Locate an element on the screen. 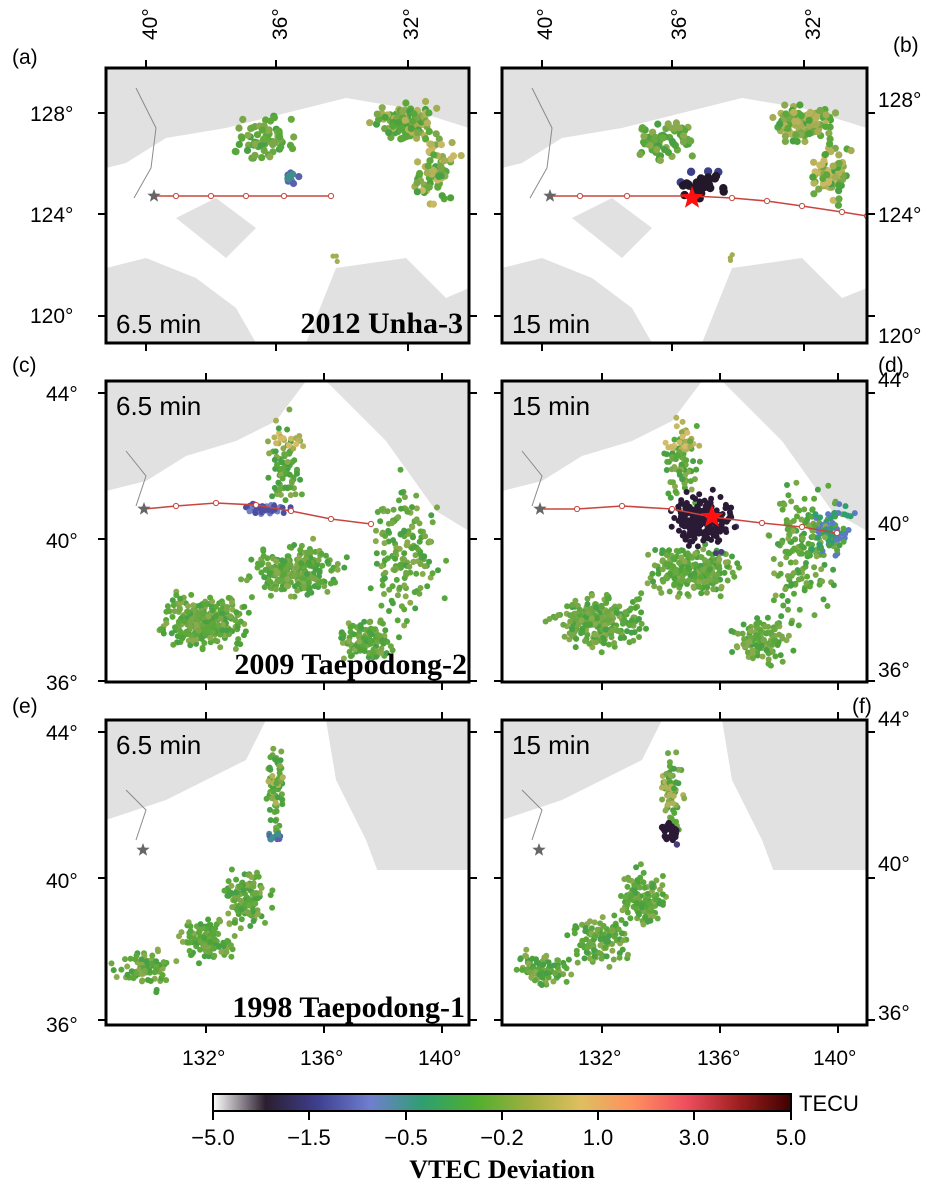 The image size is (949, 1186). bottom-lon-tick: 136° is located at coordinates (718, 1058).